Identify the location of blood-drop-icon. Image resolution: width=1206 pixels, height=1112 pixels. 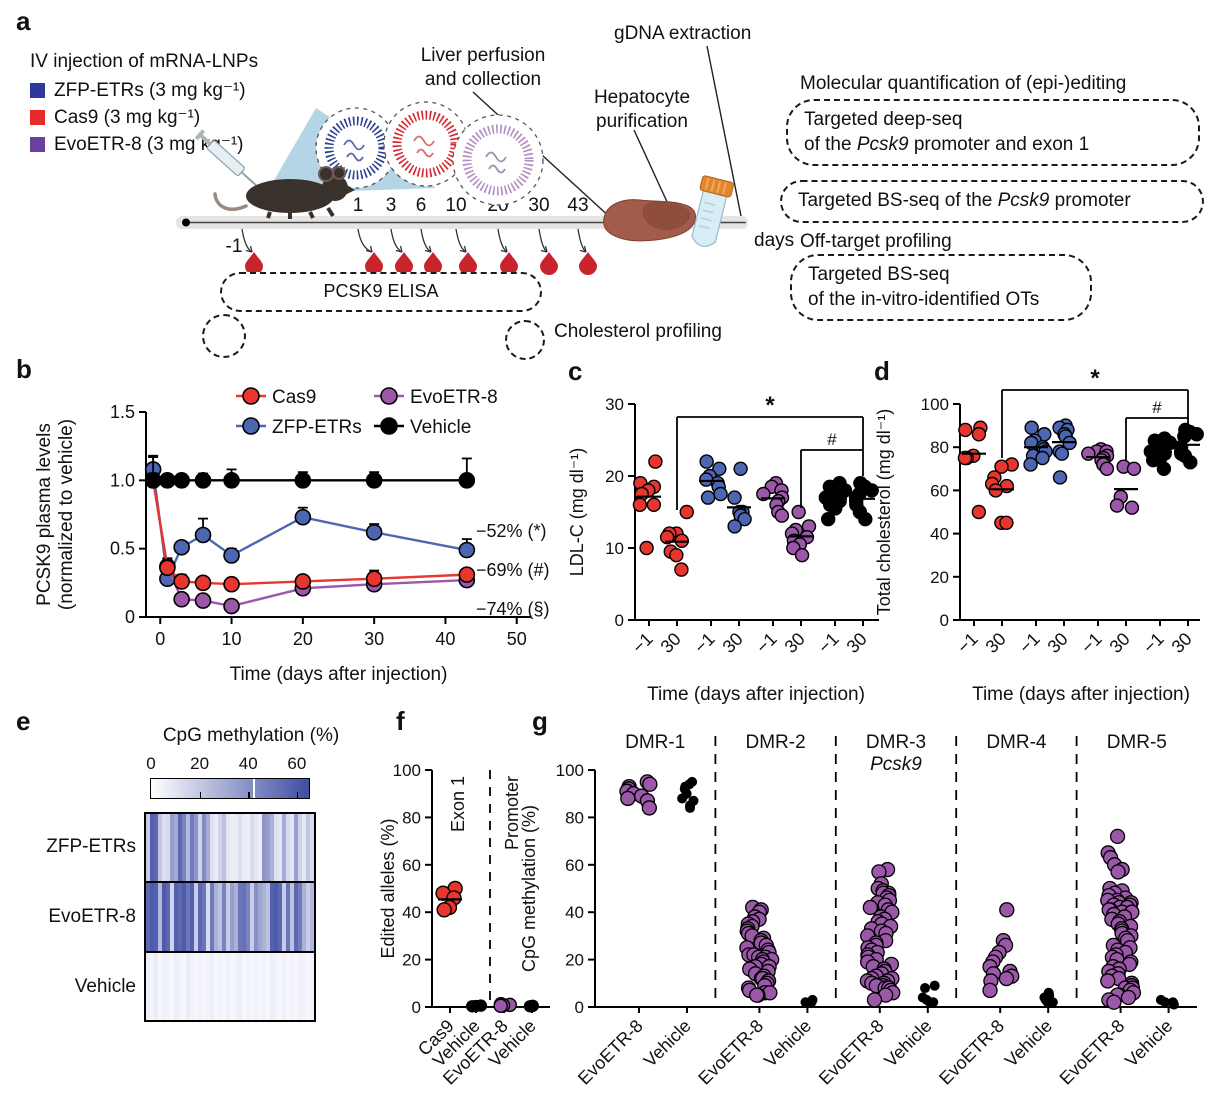
(468, 263).